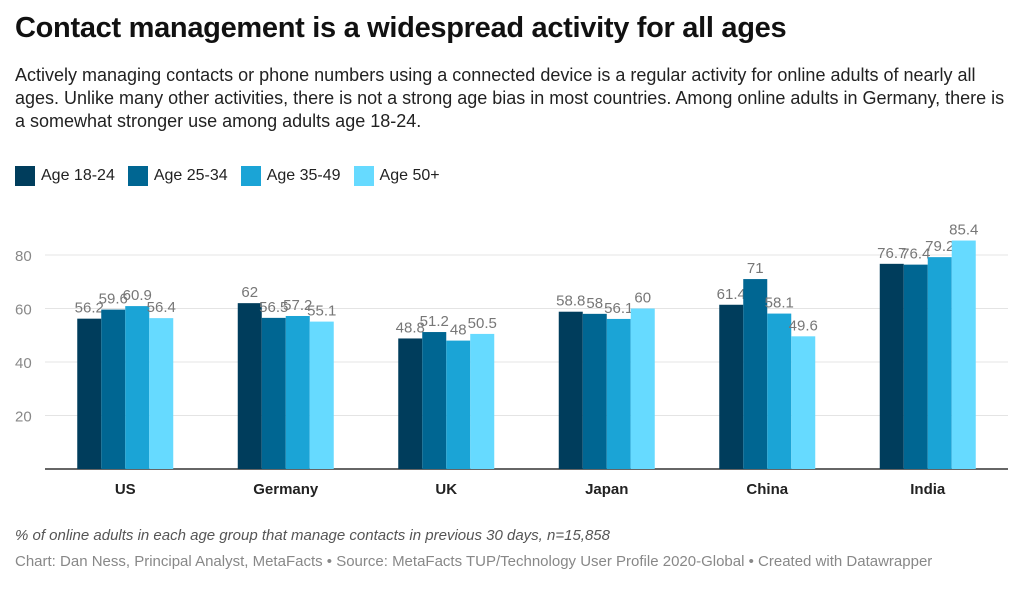 Image resolution: width=1024 pixels, height=597 pixels. I want to click on legend-item-age-35-49: Age 35-49, so click(290, 176).